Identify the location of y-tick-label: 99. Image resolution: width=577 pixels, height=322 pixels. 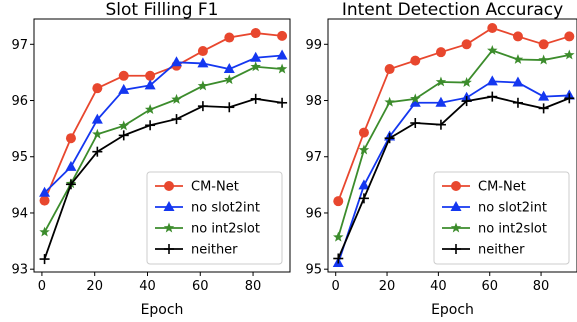
(313, 45).